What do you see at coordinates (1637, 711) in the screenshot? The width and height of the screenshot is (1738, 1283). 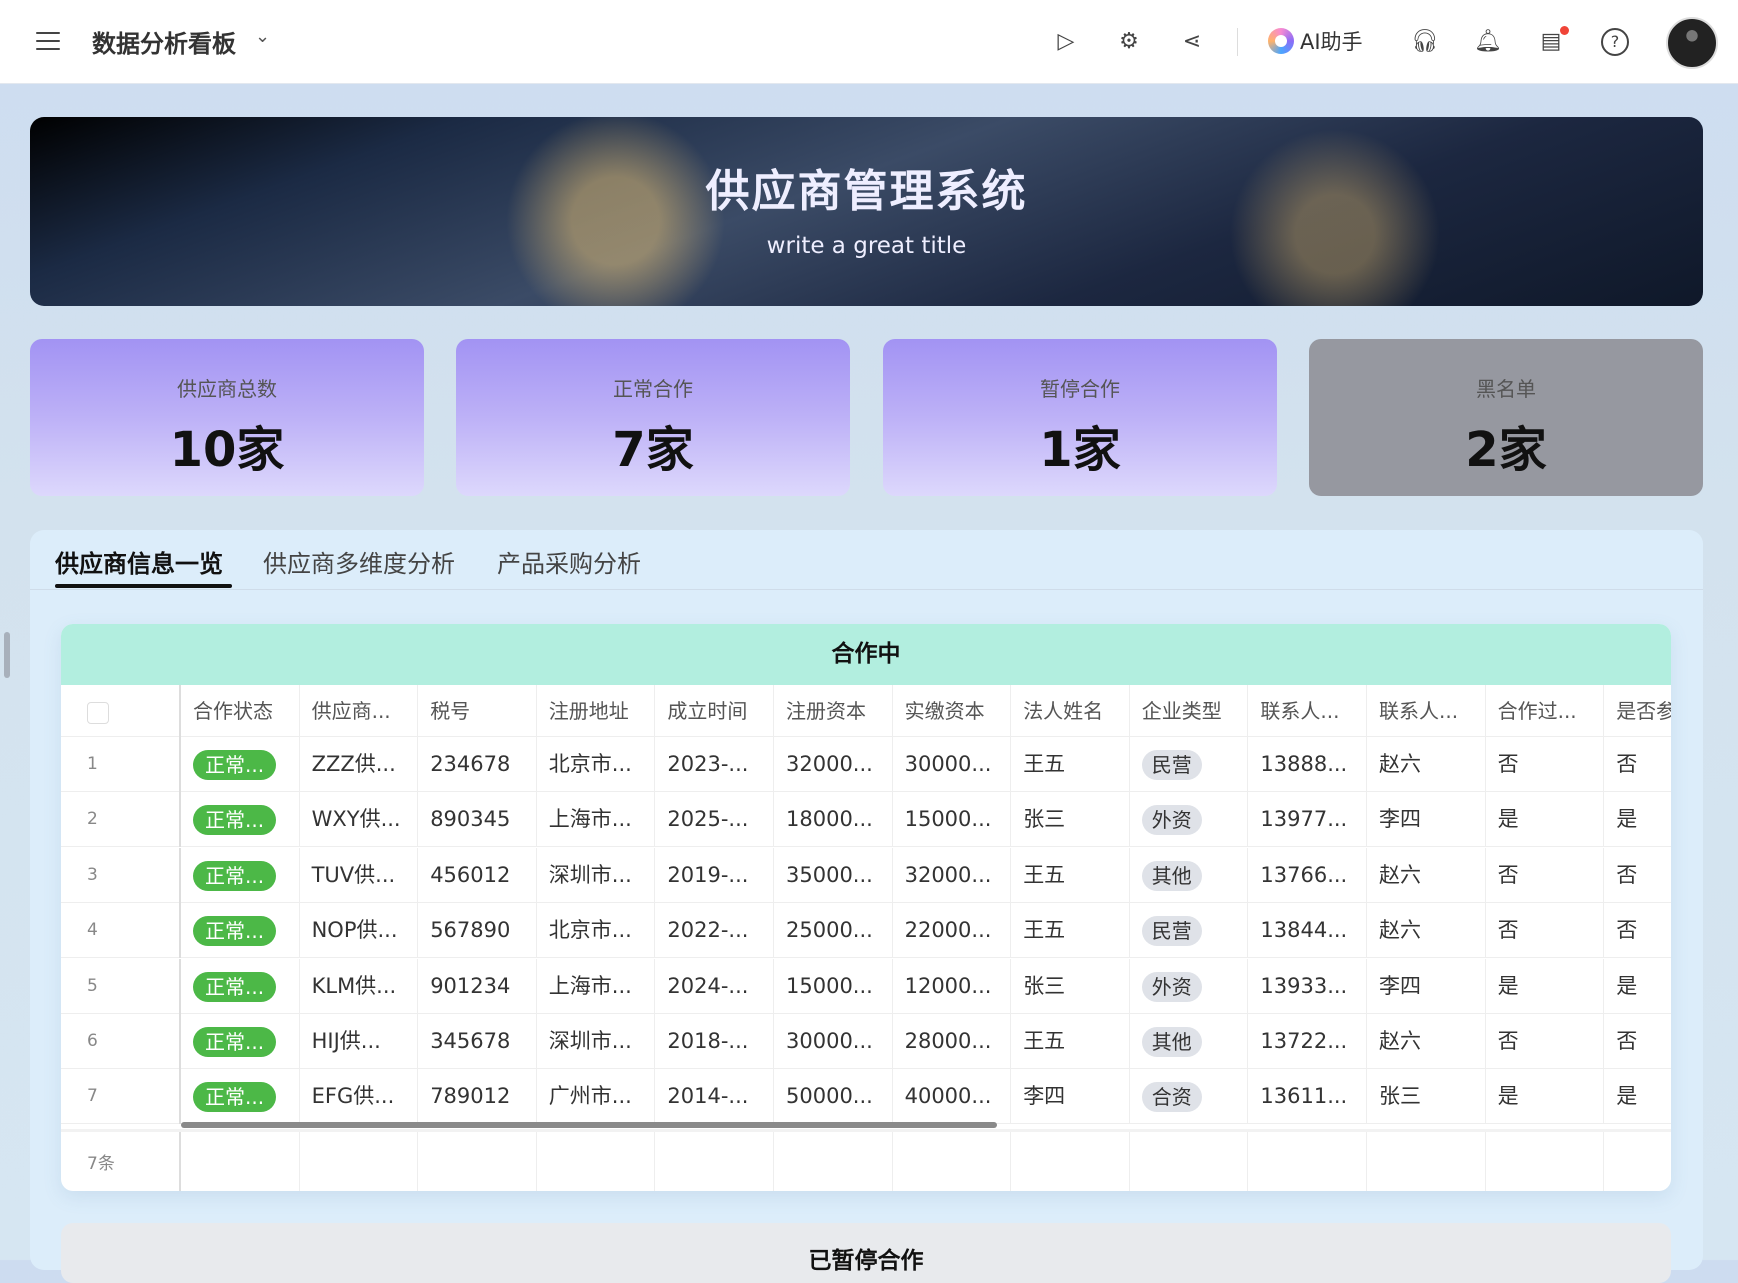 I see `column-header: 是否参` at bounding box center [1637, 711].